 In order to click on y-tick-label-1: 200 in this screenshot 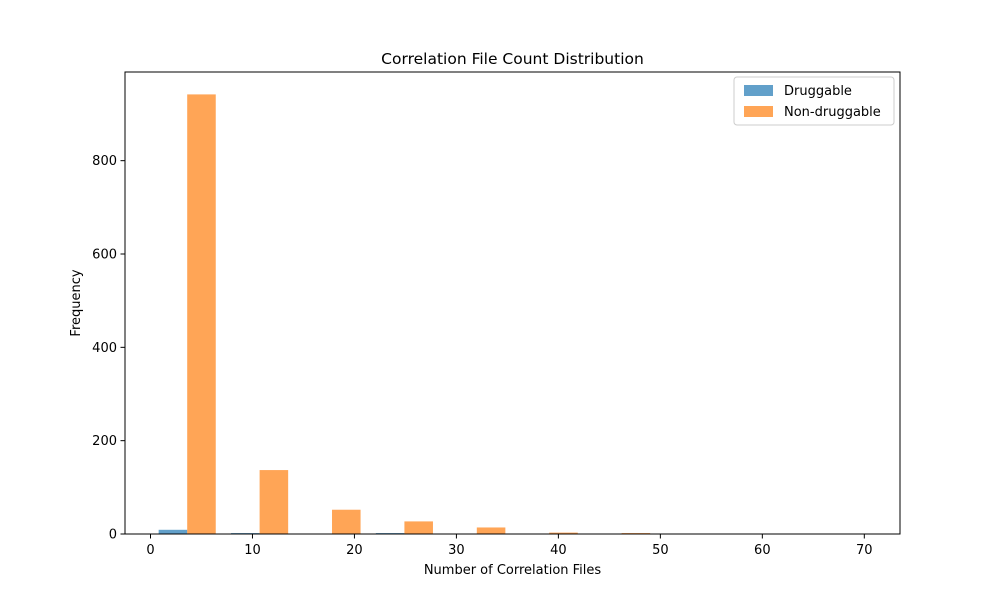, I will do `click(104, 441)`.